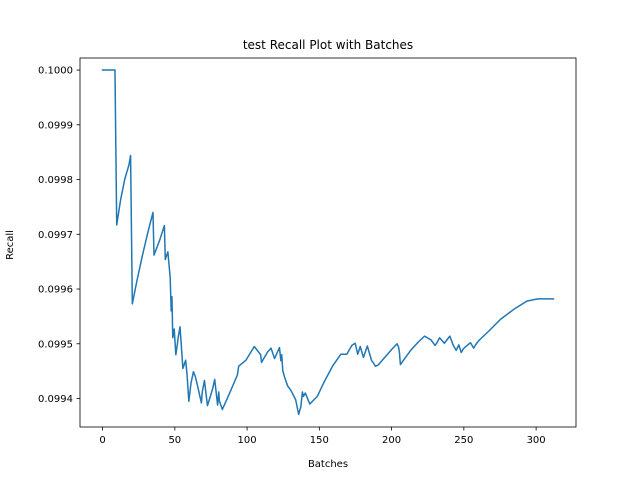 This screenshot has height=480, width=640. I want to click on x-axis-ticks: 0 50 100 150 200 250 300, so click(322, 436).